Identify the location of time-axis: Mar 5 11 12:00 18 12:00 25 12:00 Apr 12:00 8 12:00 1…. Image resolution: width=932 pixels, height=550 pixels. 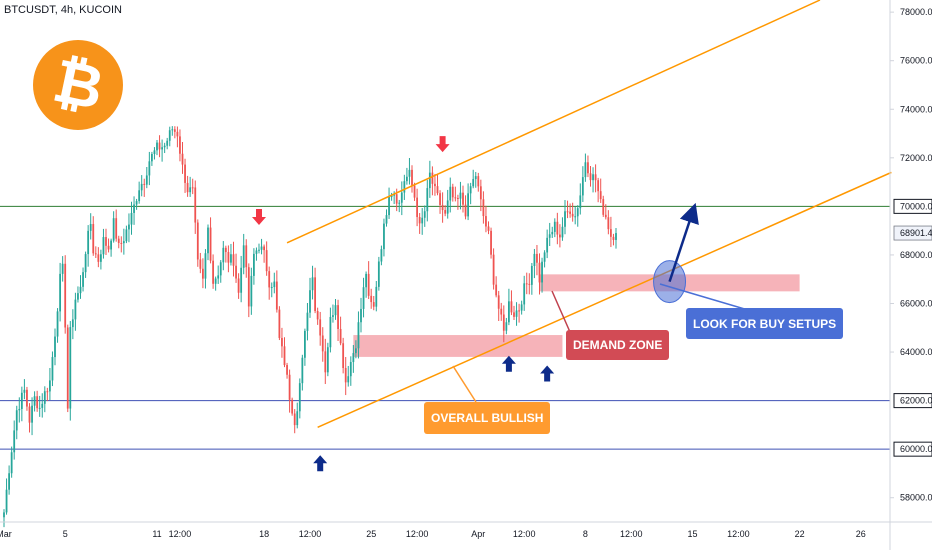
(466, 530).